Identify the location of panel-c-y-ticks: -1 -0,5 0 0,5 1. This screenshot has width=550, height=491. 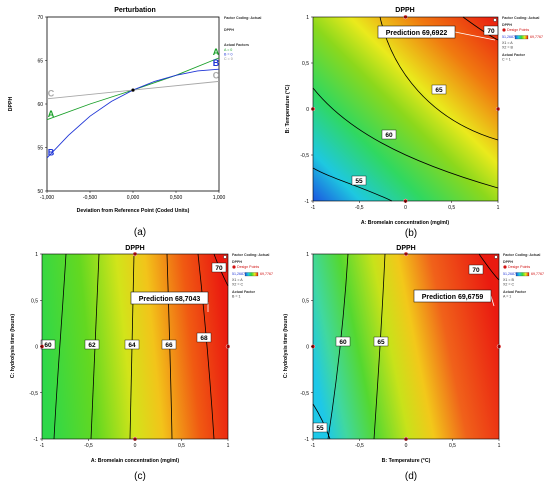
(35, 347).